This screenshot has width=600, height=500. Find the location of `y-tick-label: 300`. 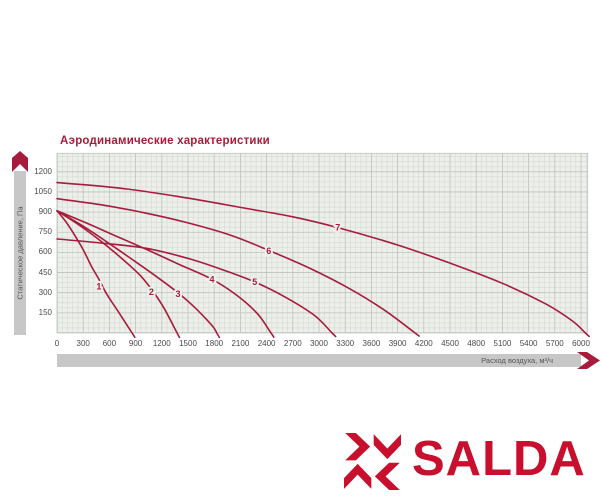

y-tick-label: 300 is located at coordinates (45, 292).